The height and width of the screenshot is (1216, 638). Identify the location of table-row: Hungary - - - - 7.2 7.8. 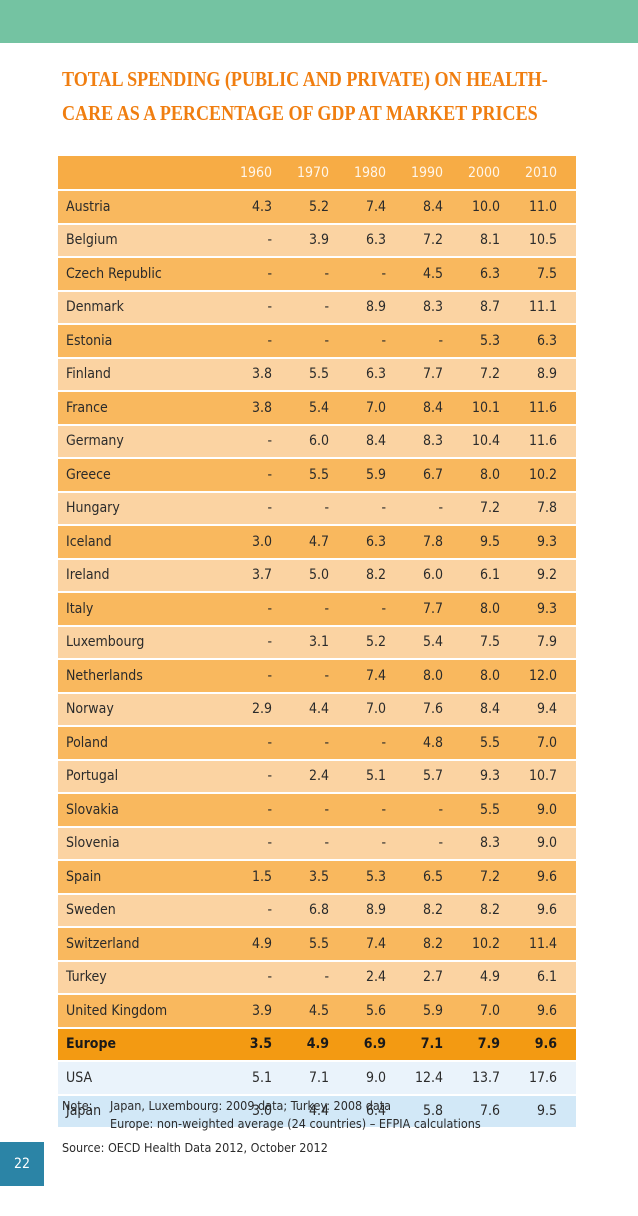
(317, 507).